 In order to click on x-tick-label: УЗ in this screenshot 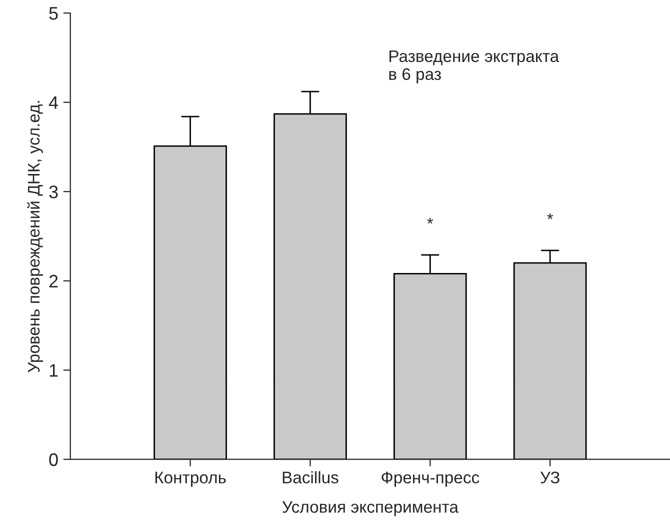, I will do `click(550, 478)`.